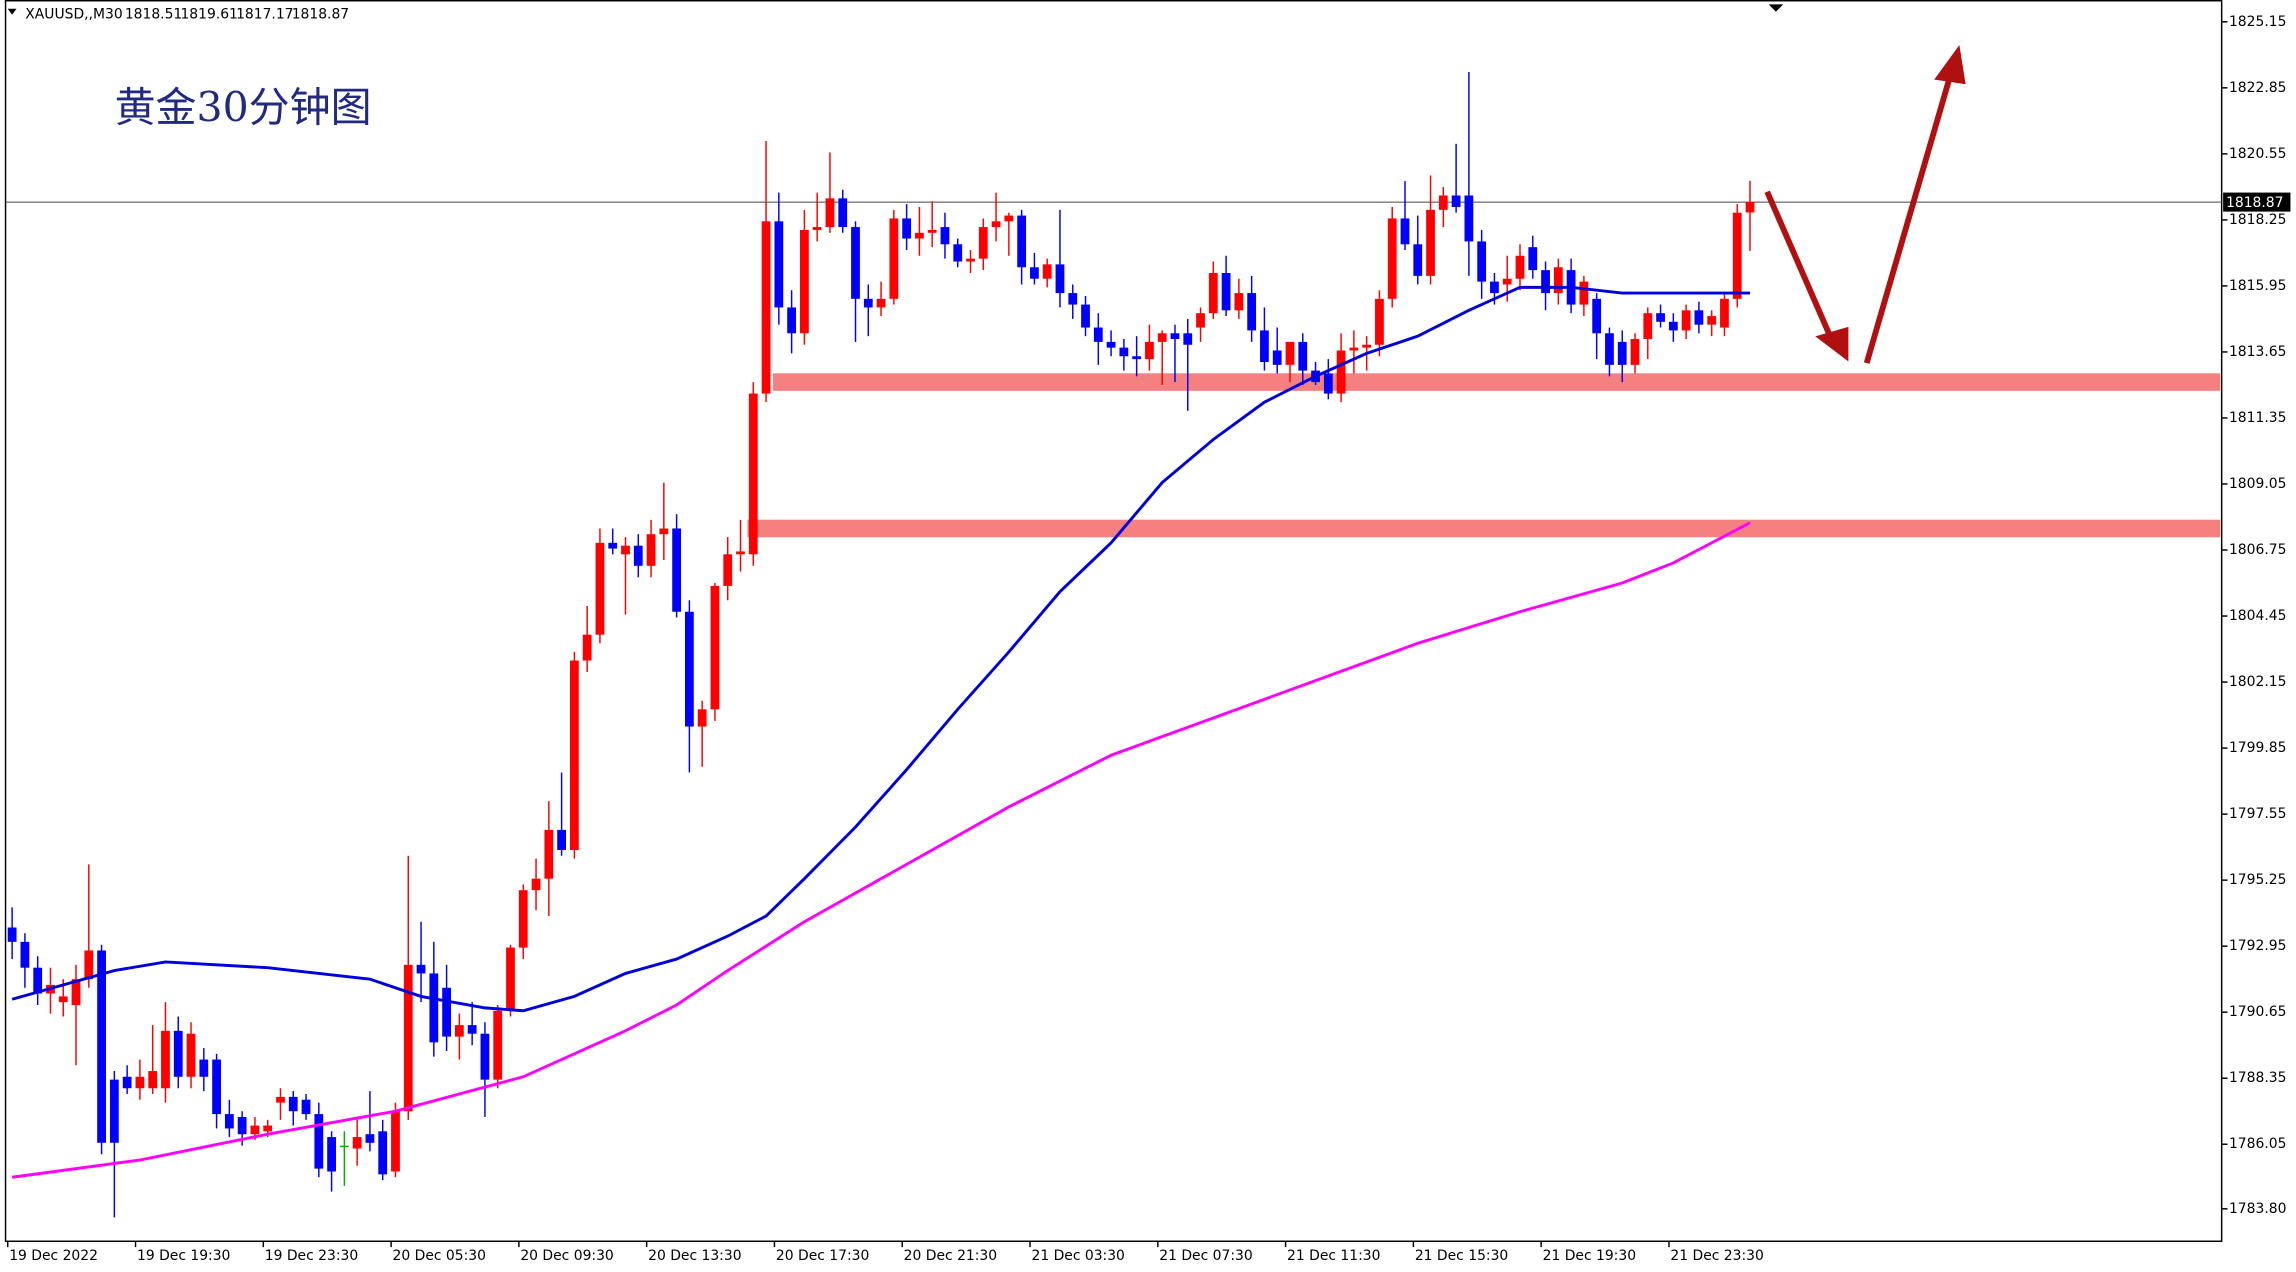 This screenshot has height=1272, width=2296. What do you see at coordinates (73, 15) in the screenshot?
I see `symbol: XAUUSD,,M30` at bounding box center [73, 15].